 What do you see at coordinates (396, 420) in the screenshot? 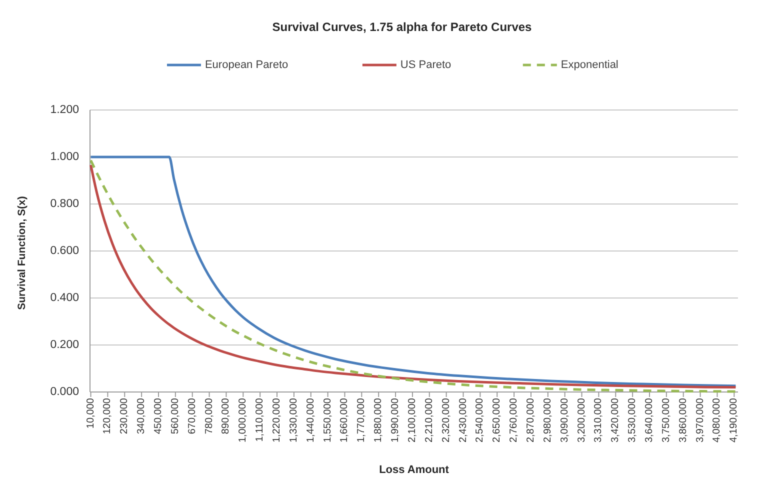
I see `x-tick-label: 1,990,000` at bounding box center [396, 420].